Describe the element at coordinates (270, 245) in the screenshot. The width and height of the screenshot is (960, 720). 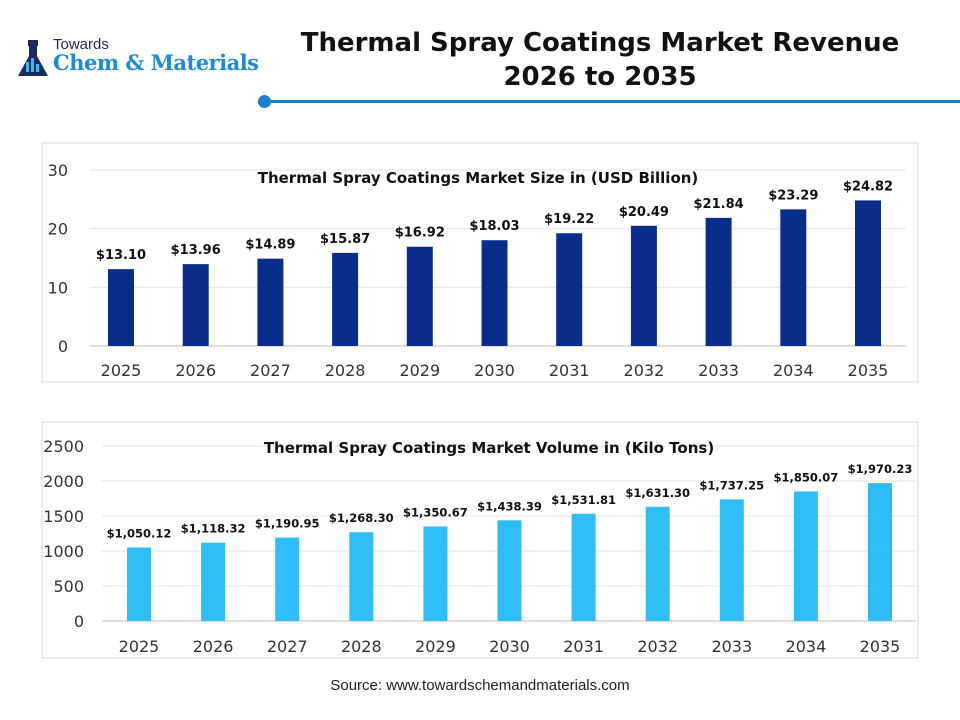
I see `data-label: $14.89` at that location.